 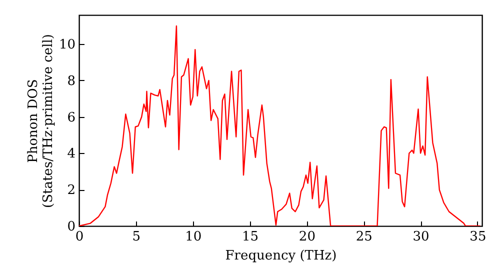 What do you see at coordinates (421, 237) in the screenshot?
I see `x-tick-label: 30` at bounding box center [421, 237].